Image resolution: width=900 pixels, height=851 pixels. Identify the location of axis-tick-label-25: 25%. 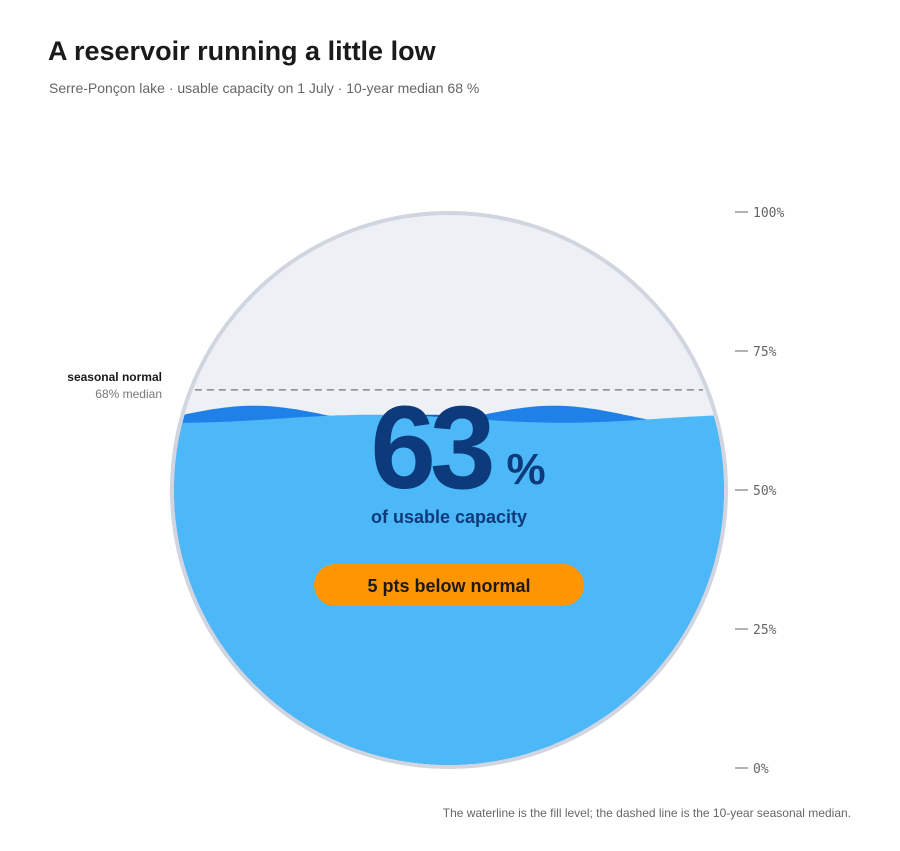
(765, 630).